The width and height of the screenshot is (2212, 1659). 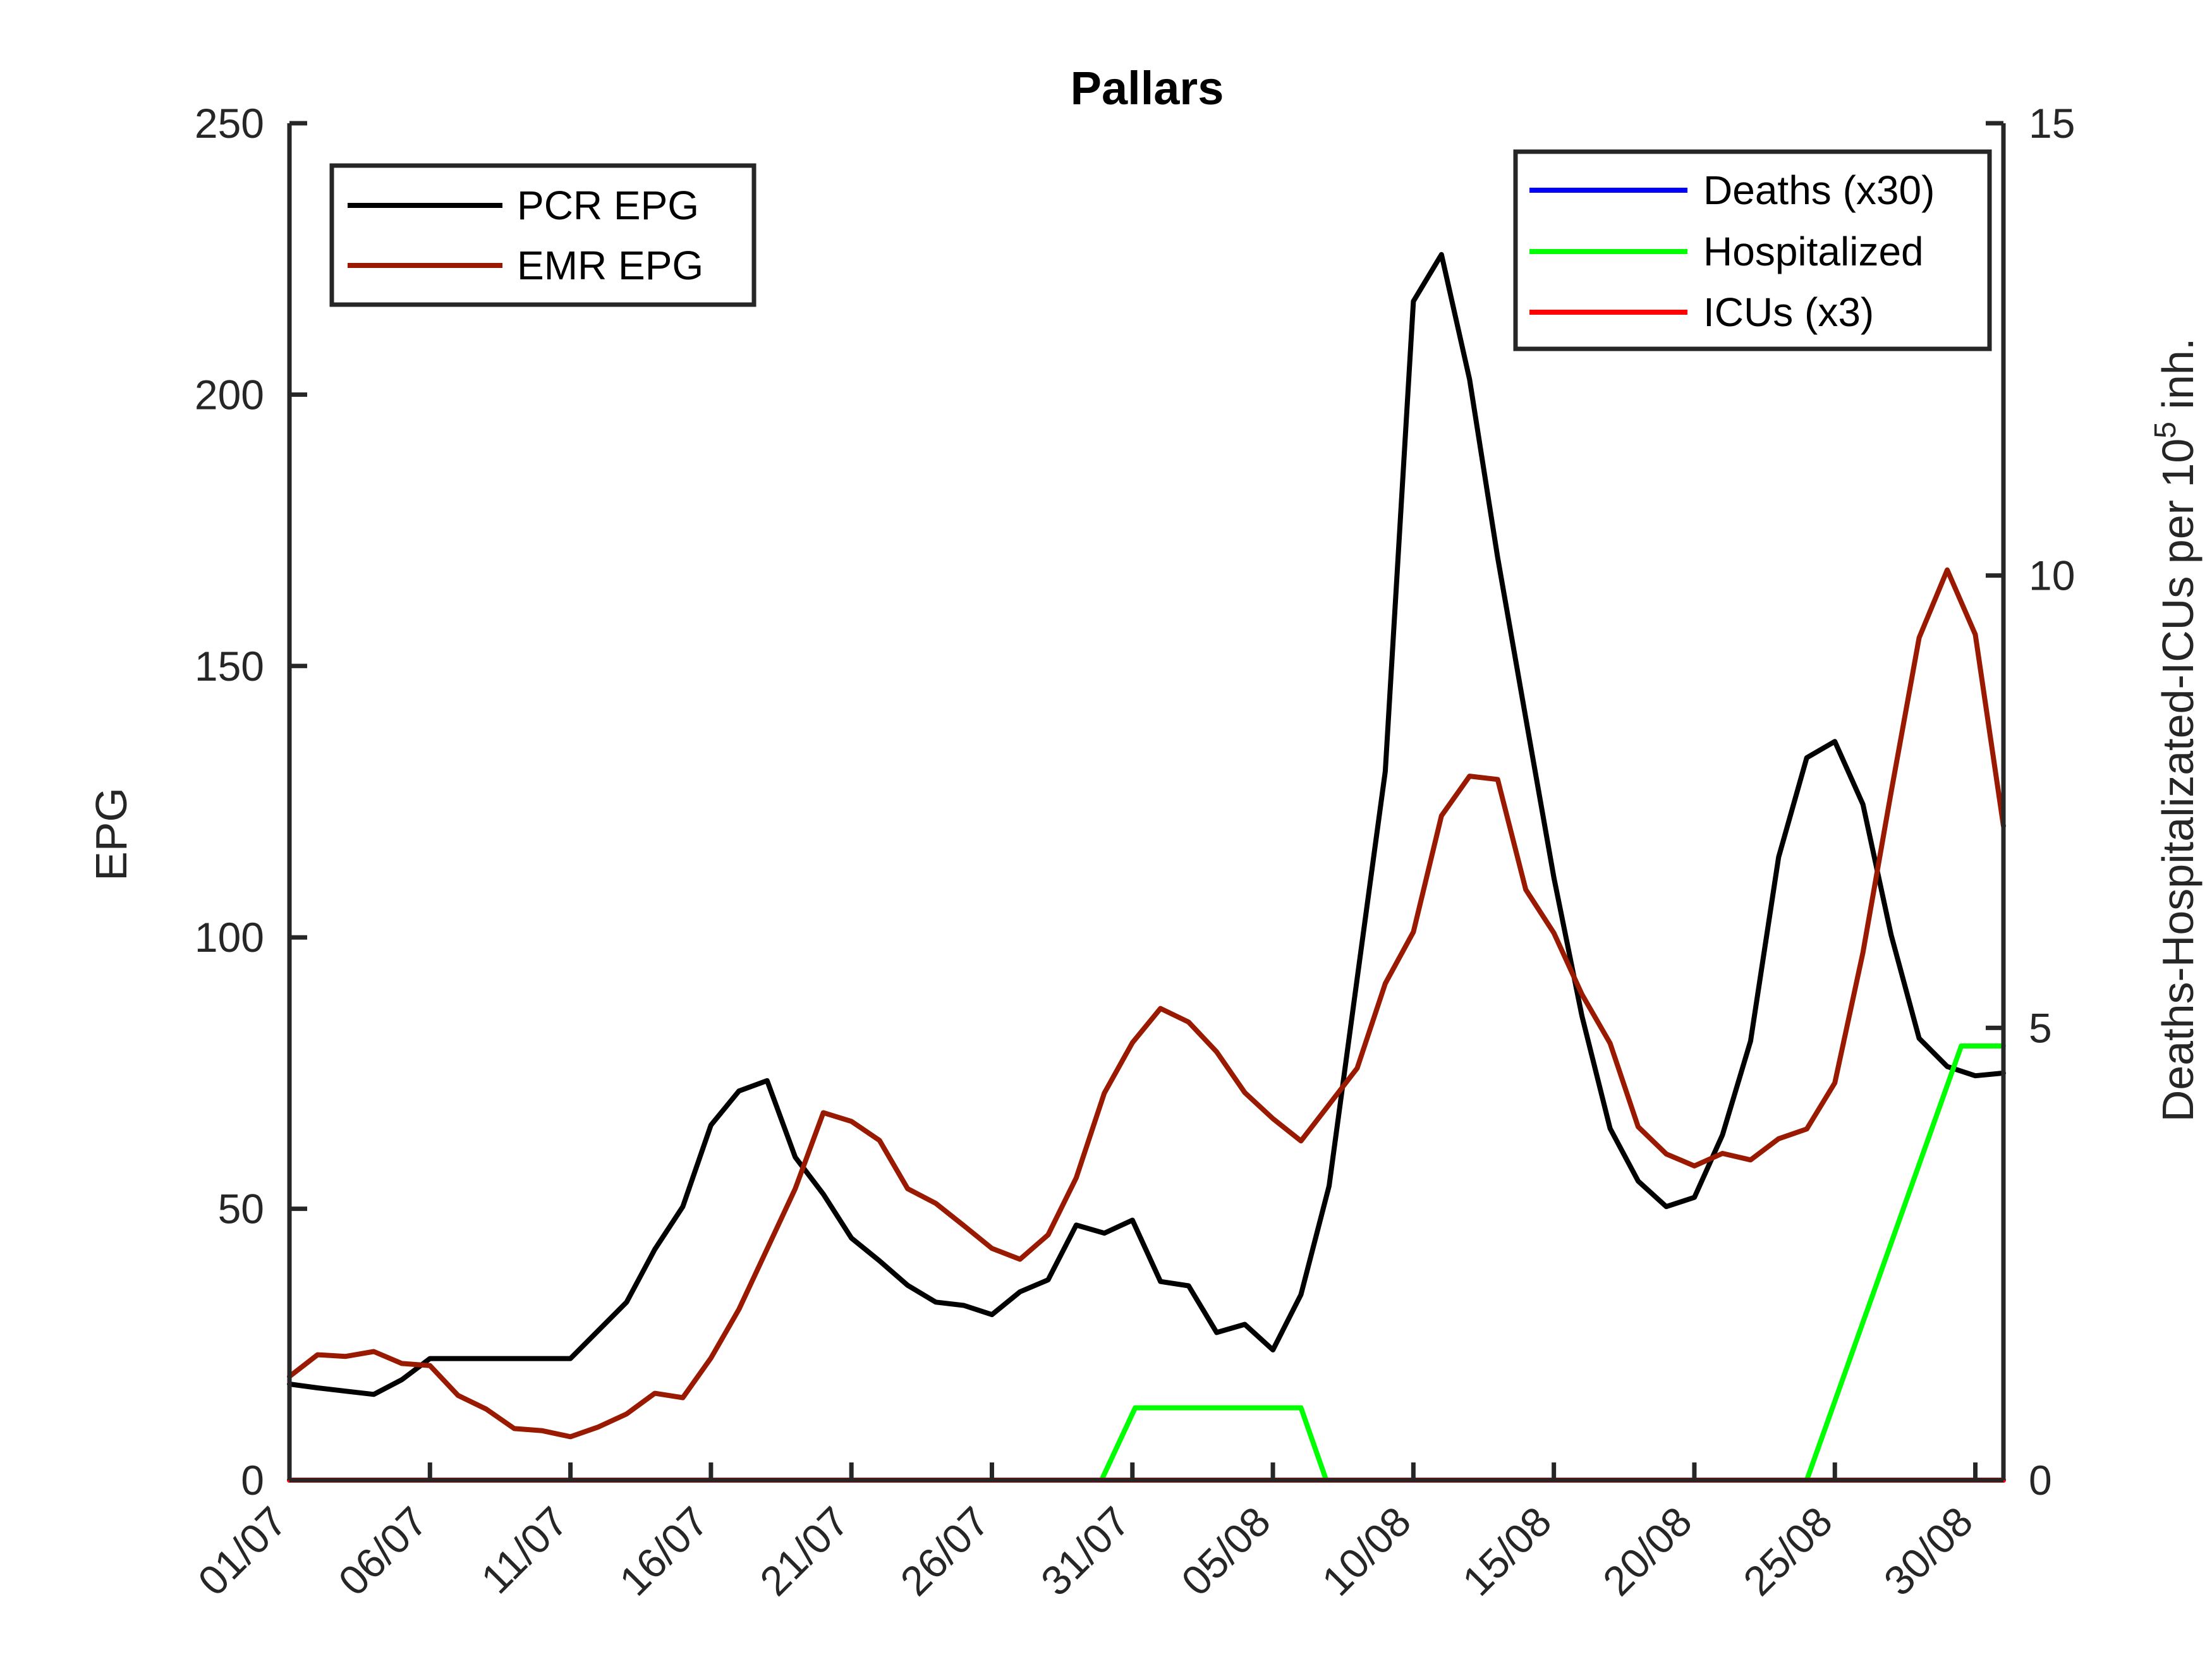 I want to click on y-axis-right-label-main: Deaths-Hospitalizated-ICUs per 10, so click(x=2178, y=780).